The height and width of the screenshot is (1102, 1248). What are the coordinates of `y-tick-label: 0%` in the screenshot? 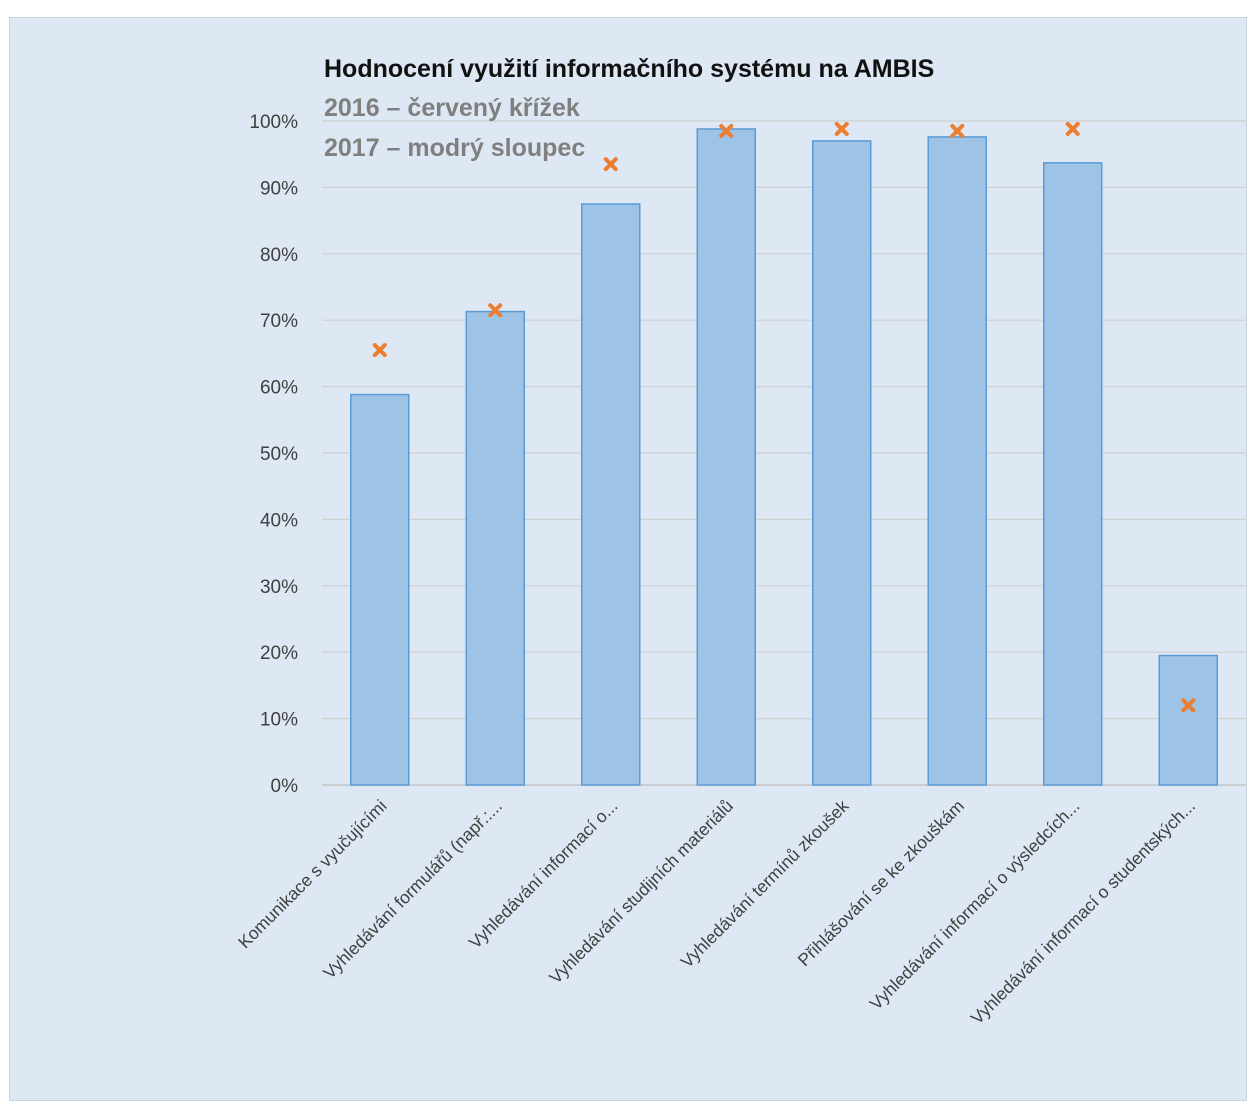 It's located at (285, 786).